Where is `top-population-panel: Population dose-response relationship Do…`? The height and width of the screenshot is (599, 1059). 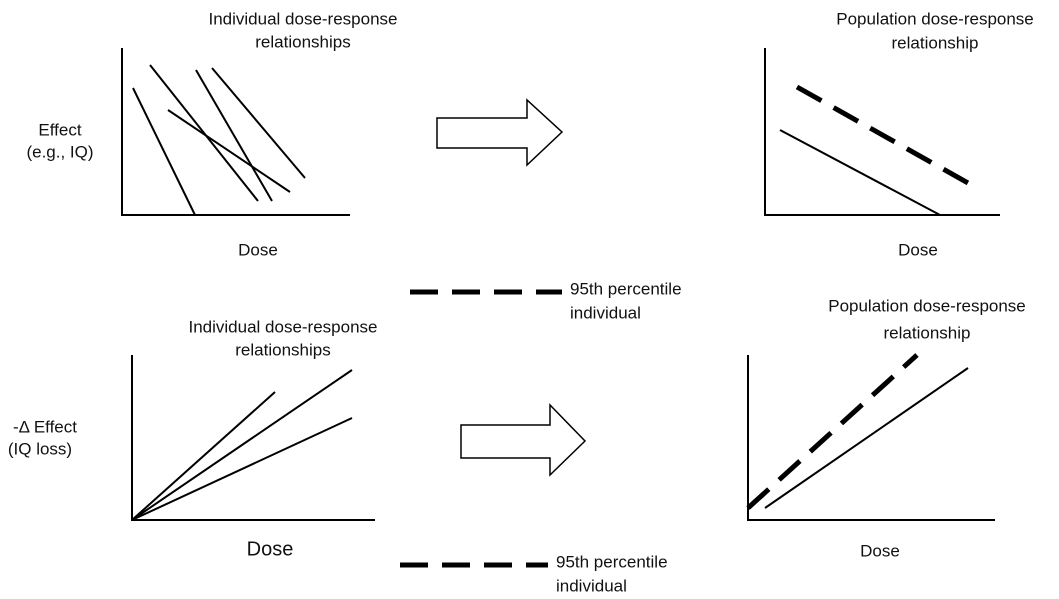 top-population-panel: Population dose-response relationship Do… is located at coordinates (899, 134).